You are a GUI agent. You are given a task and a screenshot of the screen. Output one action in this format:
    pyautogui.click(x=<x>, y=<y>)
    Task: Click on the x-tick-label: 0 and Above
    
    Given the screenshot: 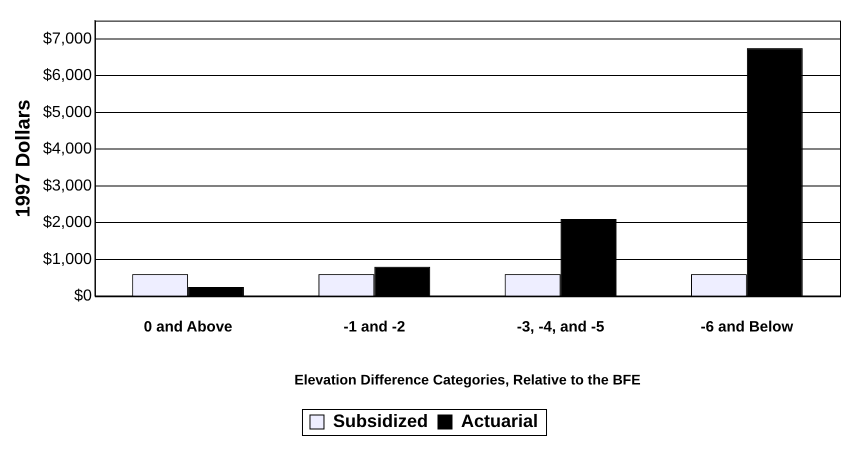 What is the action you would take?
    pyautogui.click(x=188, y=327)
    